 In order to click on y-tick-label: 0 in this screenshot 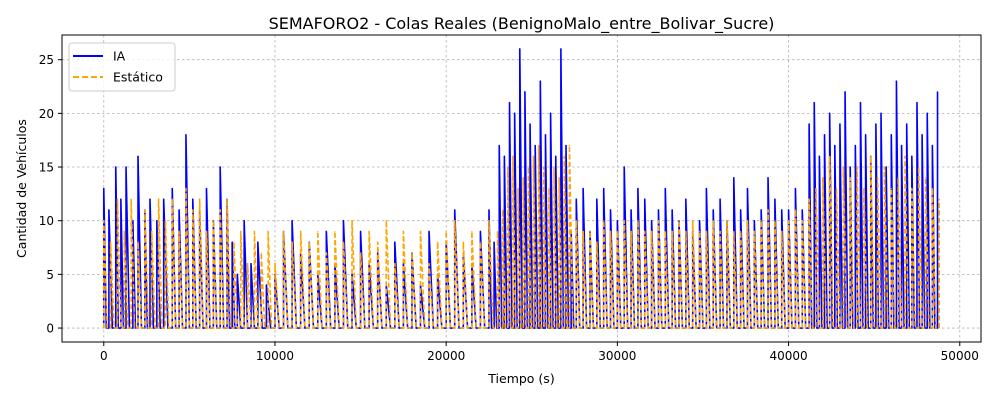, I will do `click(50, 329)`.